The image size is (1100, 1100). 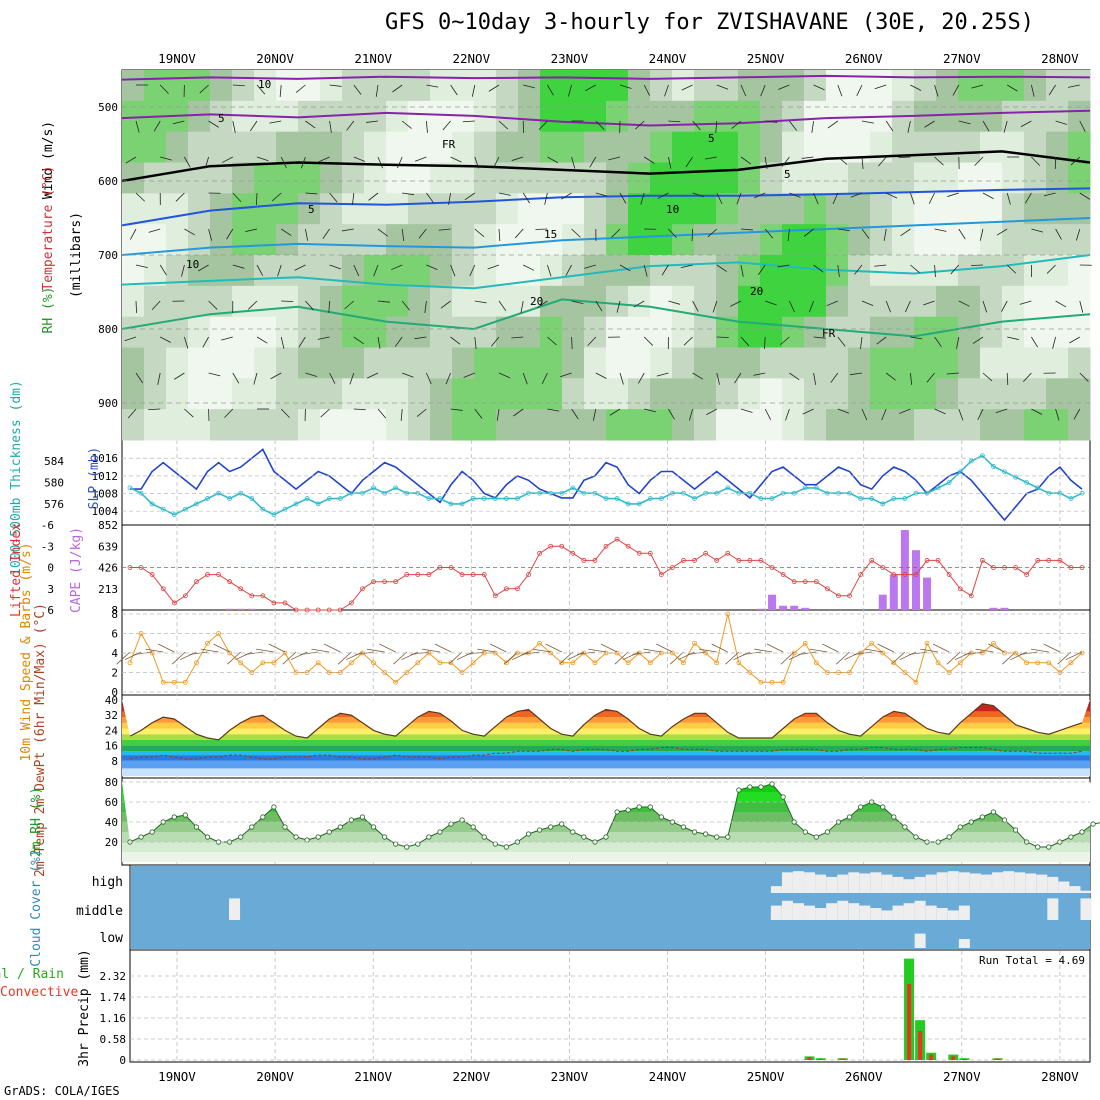 What do you see at coordinates (111, 822) in the screenshot?
I see `rh-tick-label: 40` at bounding box center [111, 822].